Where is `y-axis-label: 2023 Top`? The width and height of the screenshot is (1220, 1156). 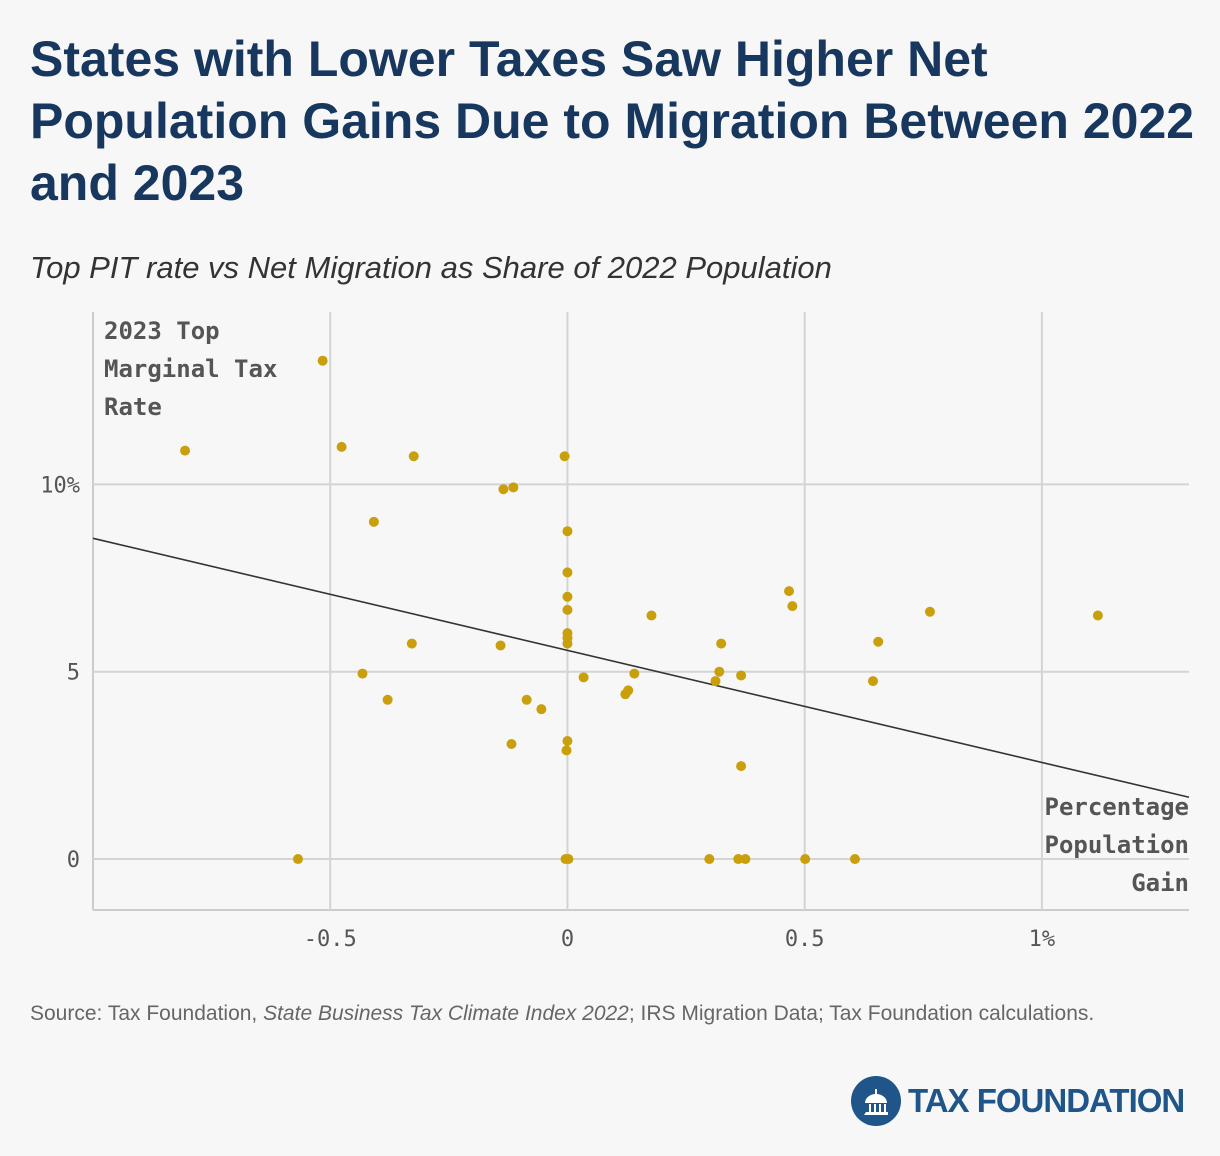 y-axis-label: 2023 Top is located at coordinates (162, 331).